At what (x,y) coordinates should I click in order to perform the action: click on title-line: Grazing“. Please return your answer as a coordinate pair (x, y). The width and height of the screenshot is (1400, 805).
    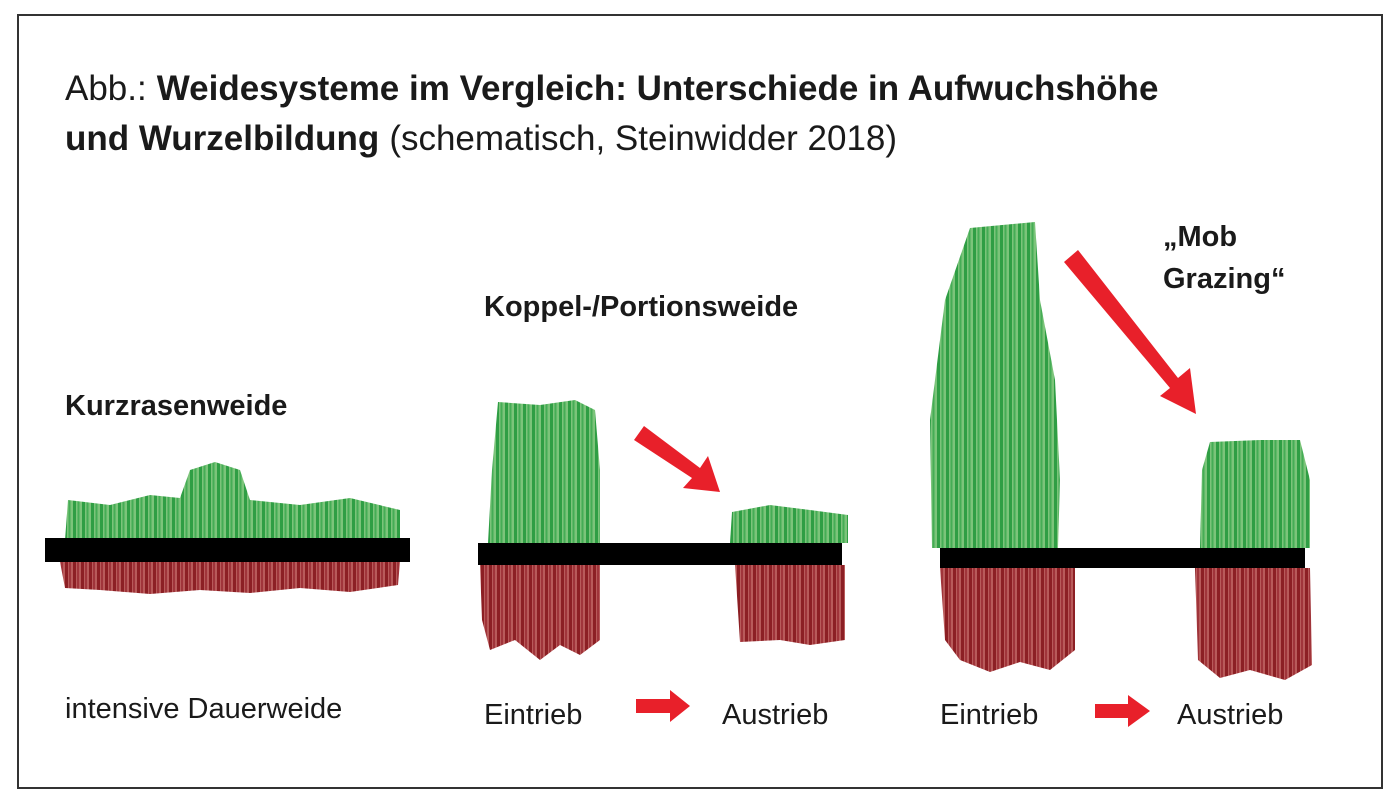
    Looking at the image, I should click on (1224, 279).